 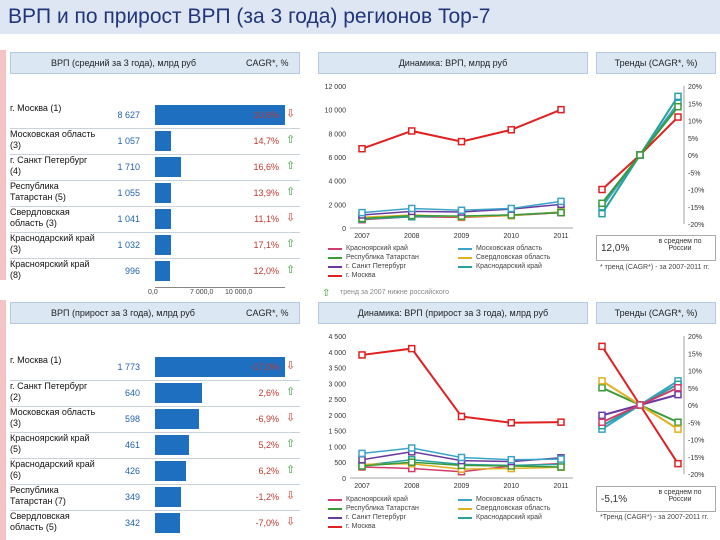 I want to click on legend-item: Московская область, so click(x=522, y=500).